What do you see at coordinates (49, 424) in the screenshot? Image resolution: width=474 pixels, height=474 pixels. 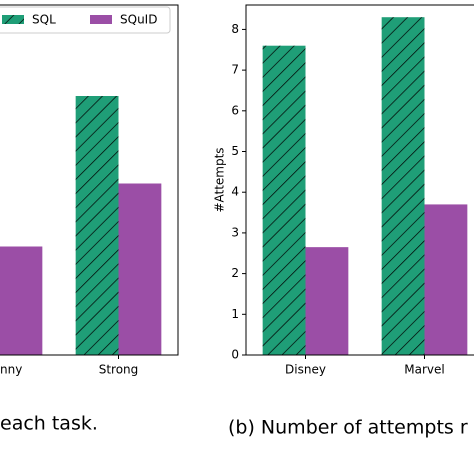 I see `caption: each task.` at bounding box center [49, 424].